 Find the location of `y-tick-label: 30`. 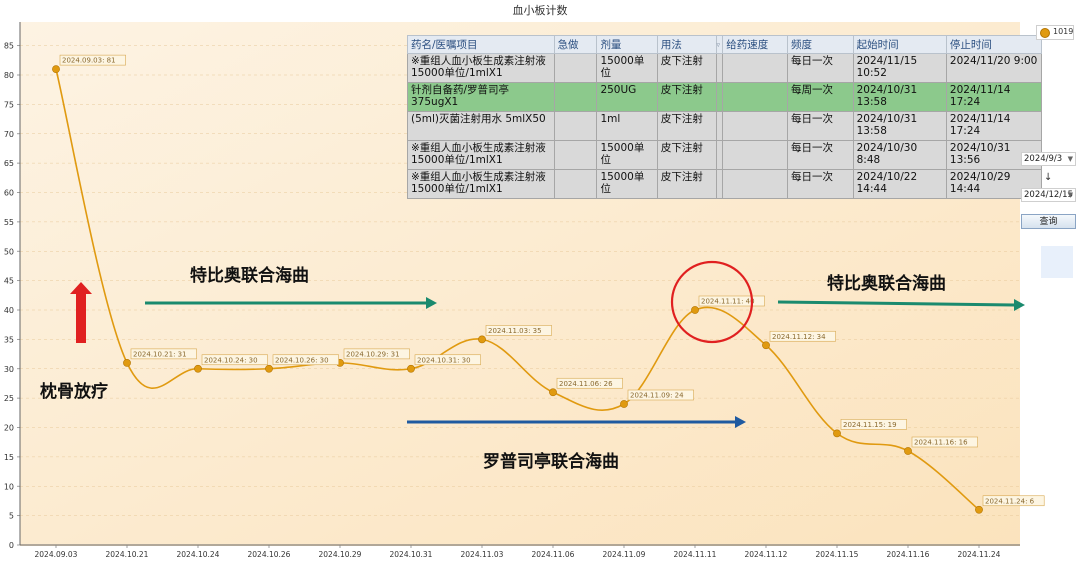

y-tick-label: 30 is located at coordinates (9, 369).